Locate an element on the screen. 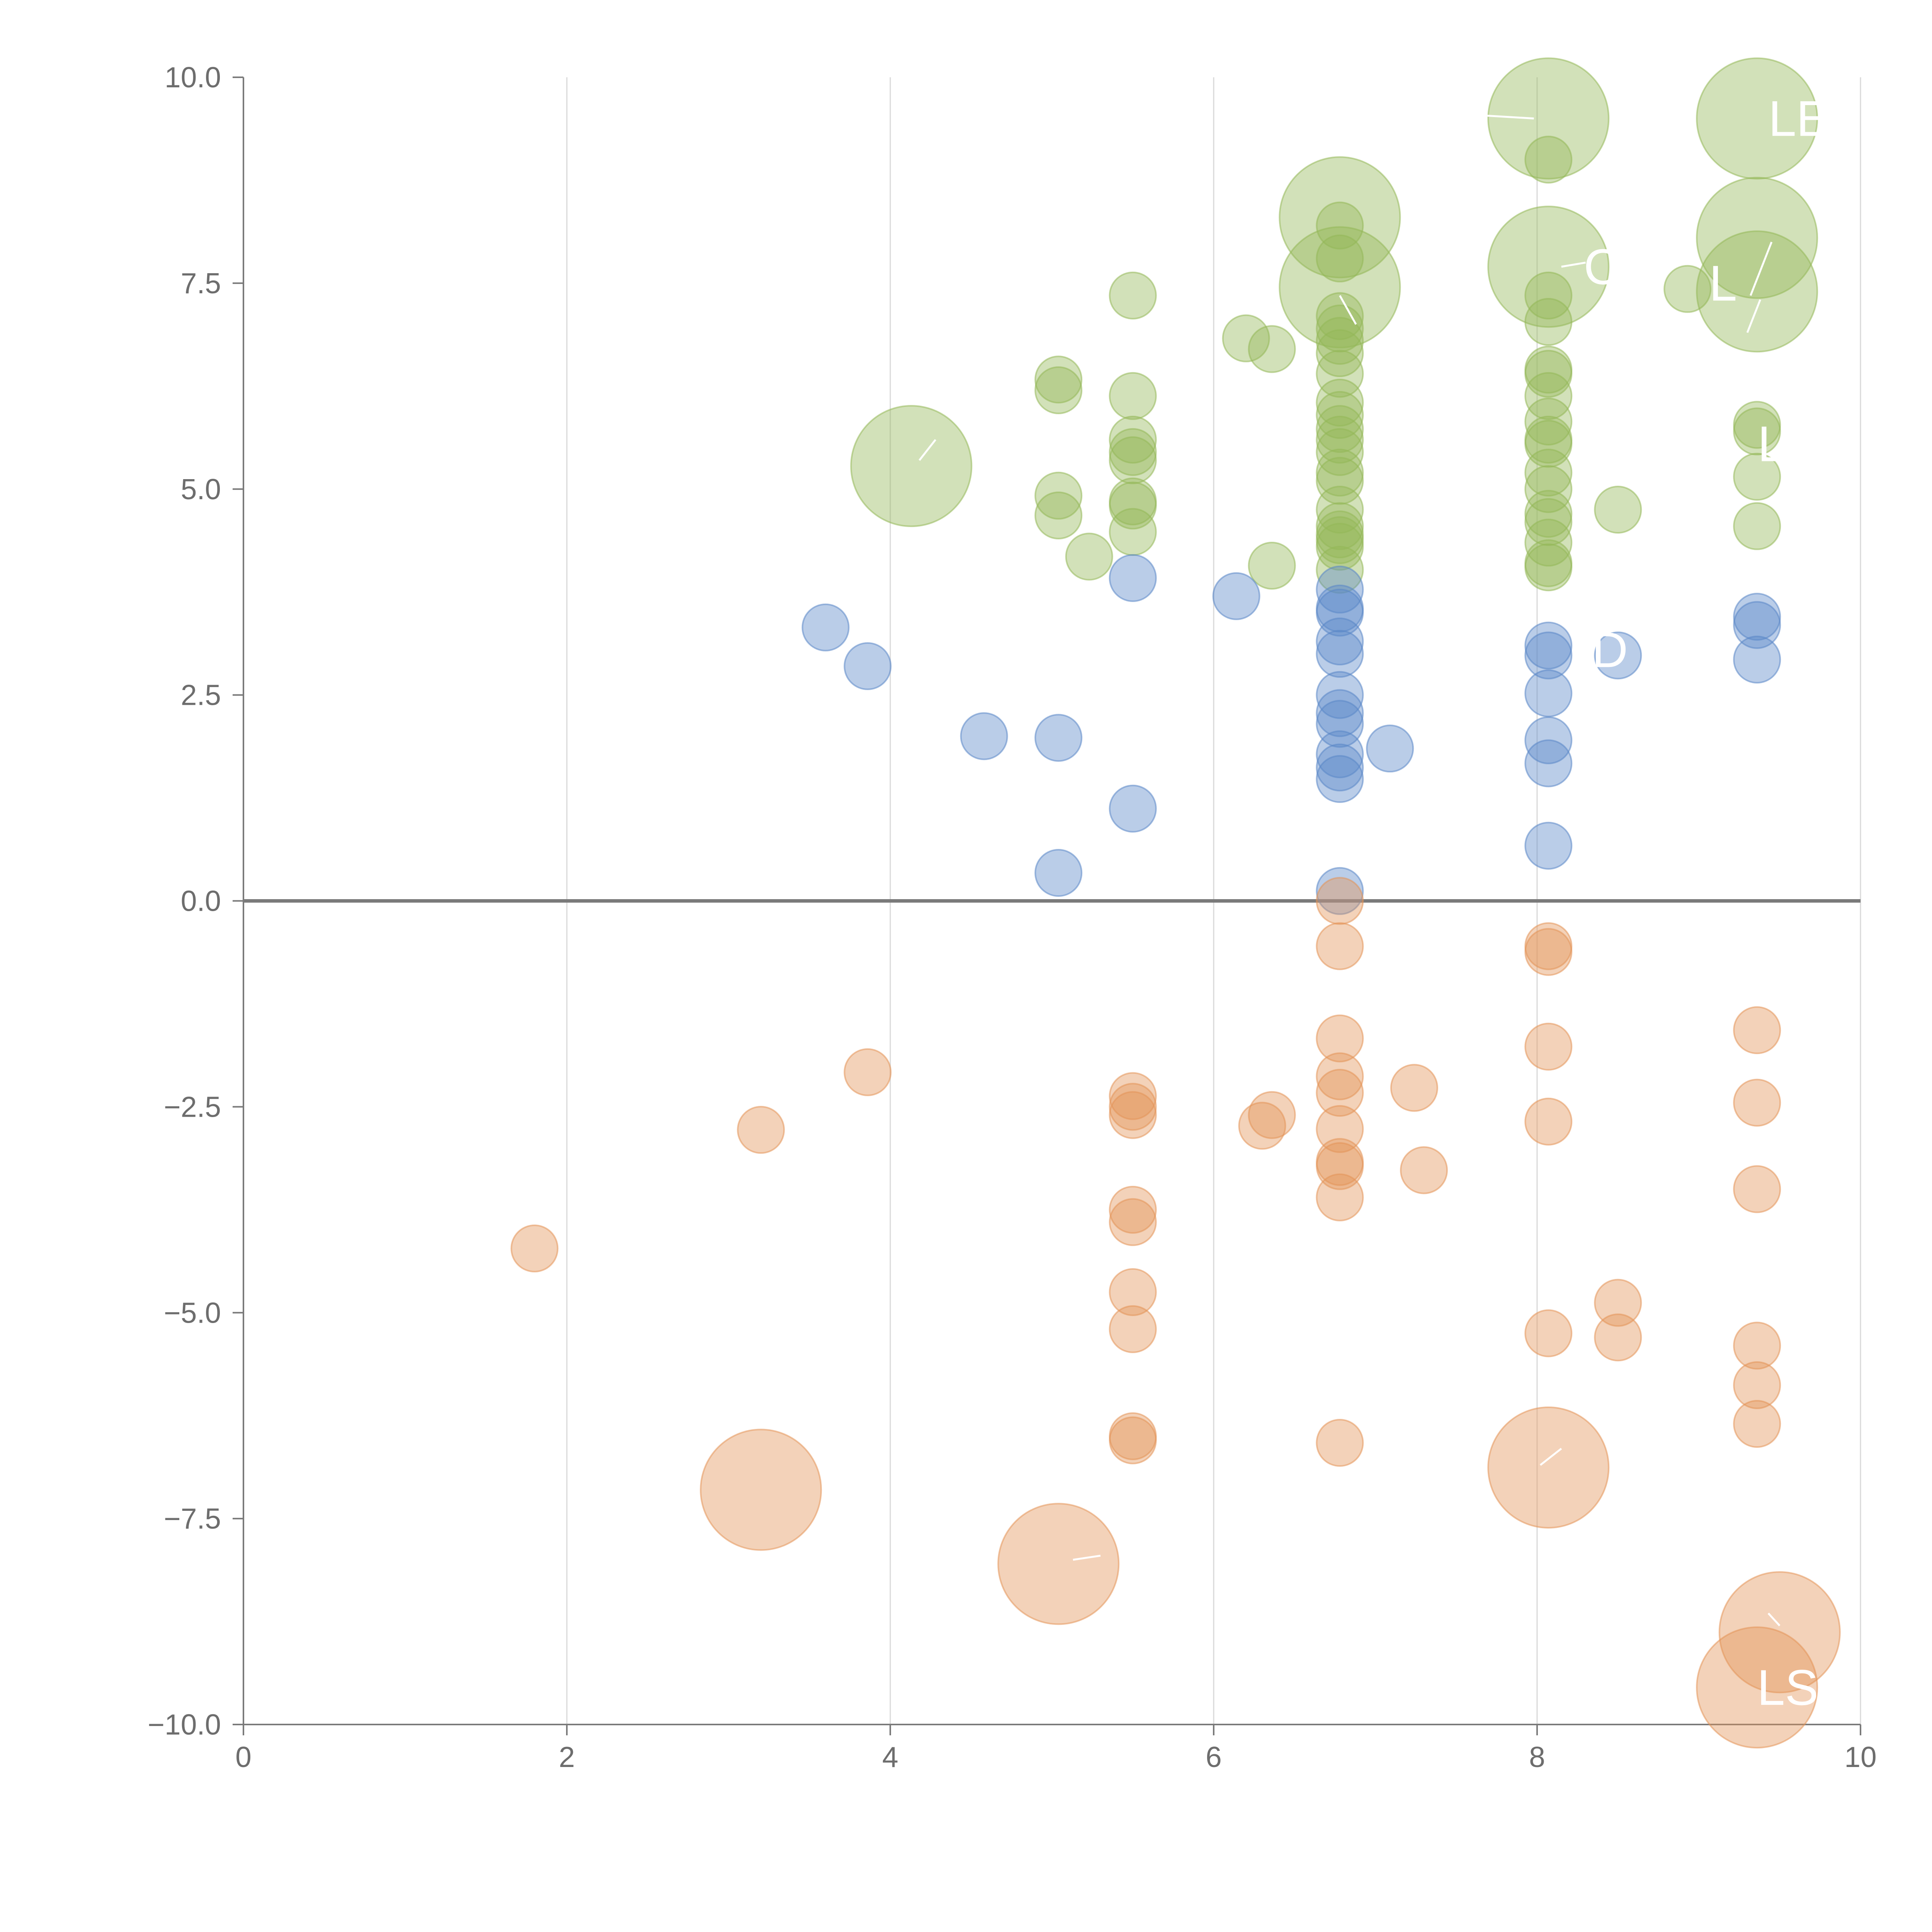 The height and width of the screenshot is (1932, 1932). annotation-label: D is located at coordinates (1610, 649).